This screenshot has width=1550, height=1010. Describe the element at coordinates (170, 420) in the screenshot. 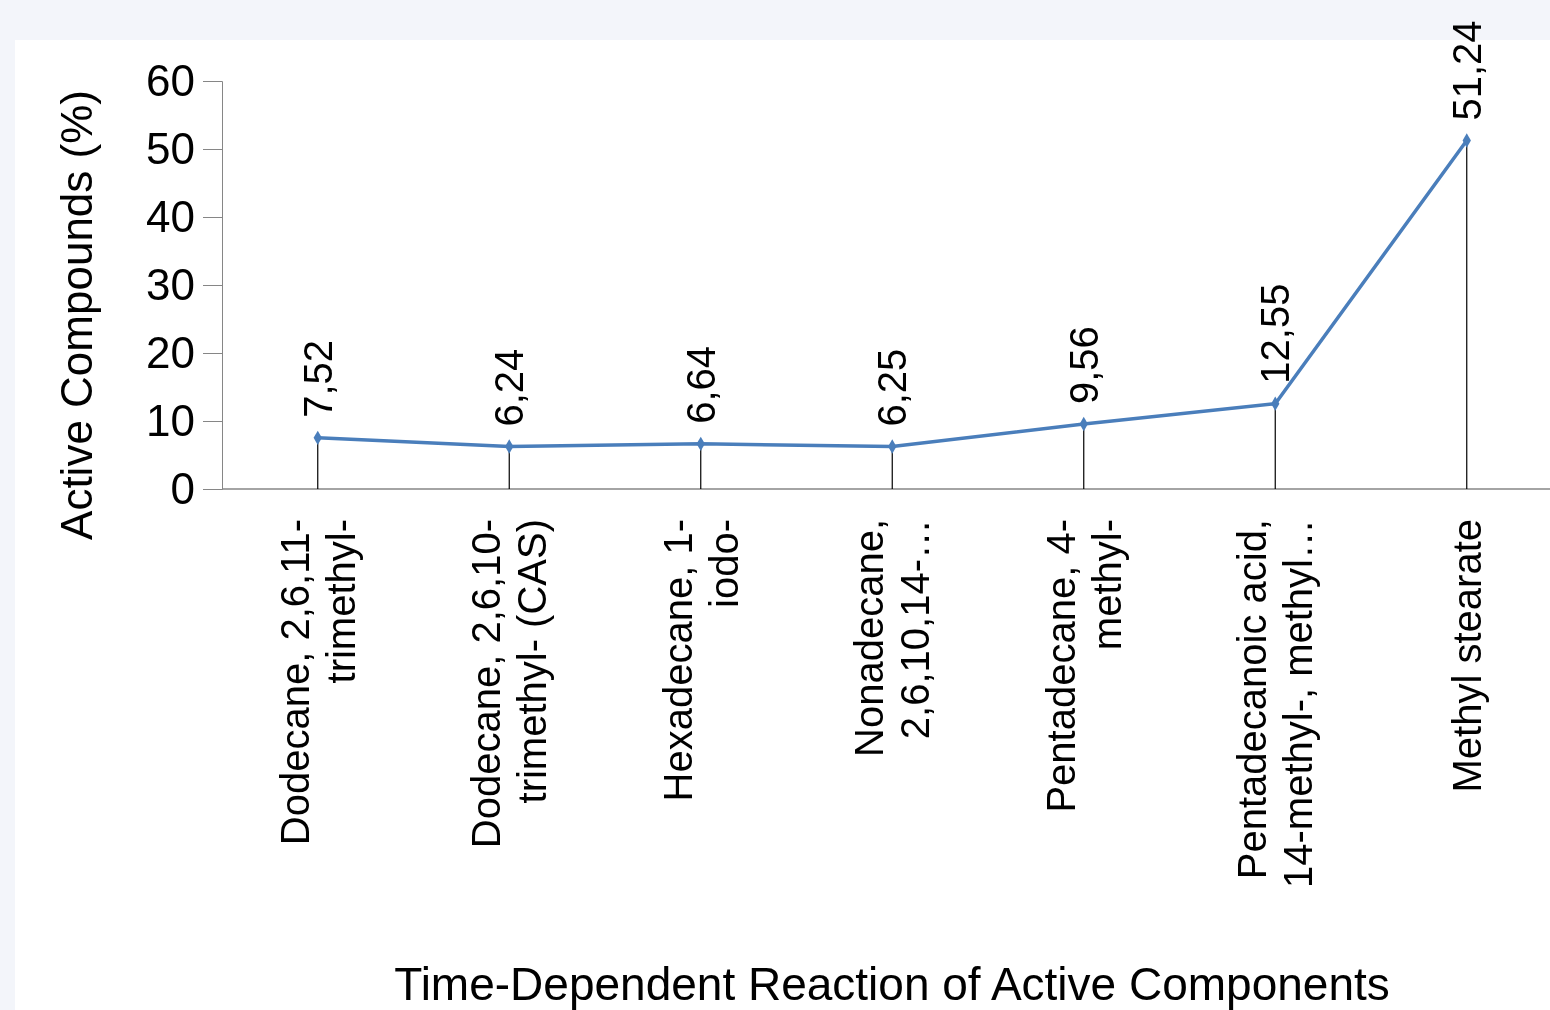

I see `y-tick-label: 10` at that location.